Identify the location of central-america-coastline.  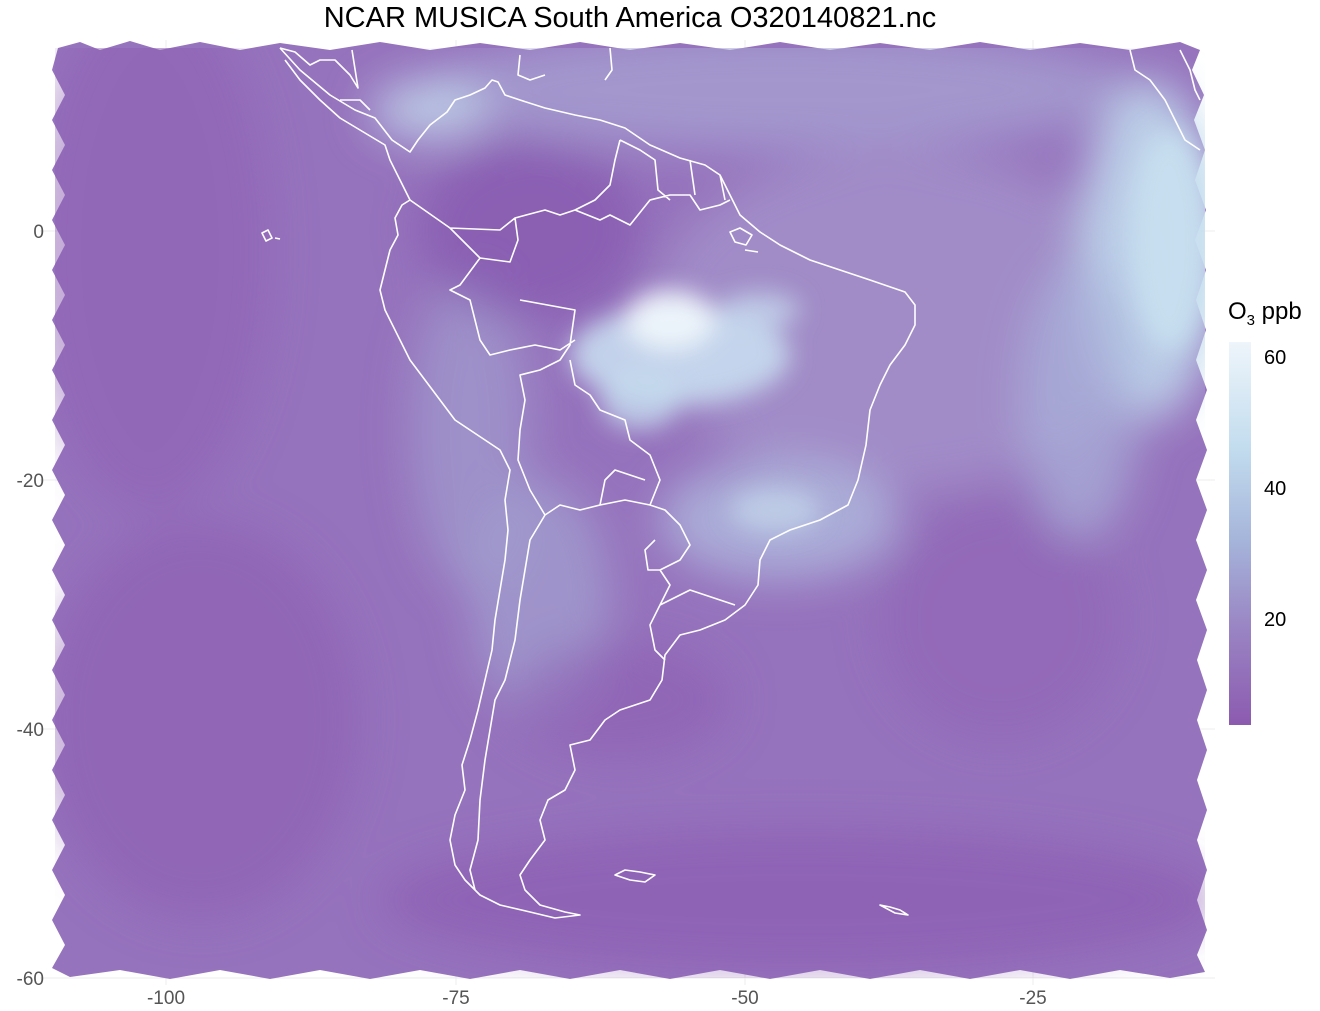
(412, 79).